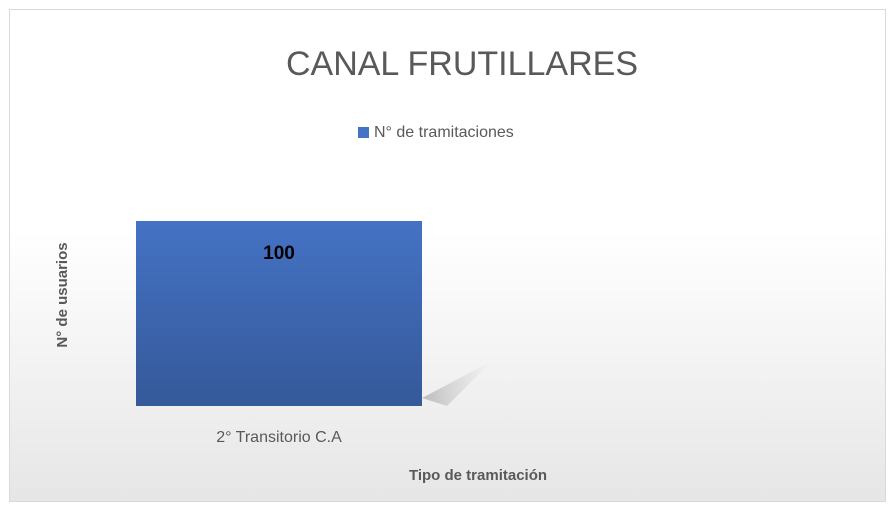 Image resolution: width=895 pixels, height=511 pixels. Describe the element at coordinates (457, 383) in the screenshot. I see `bar-shadow` at that location.